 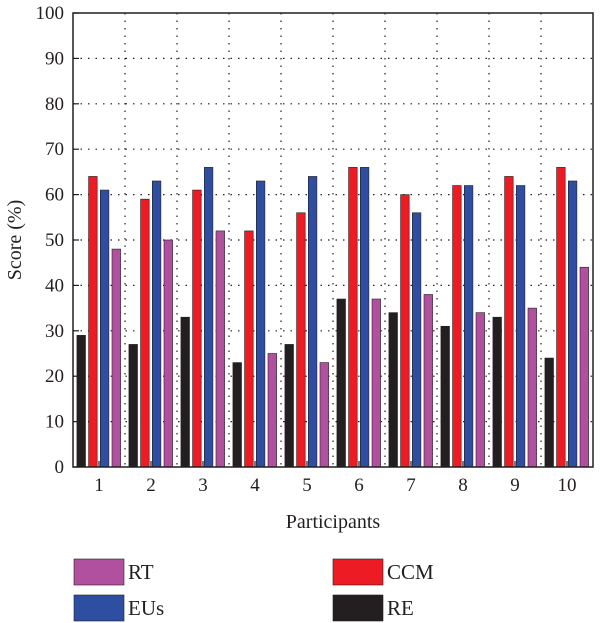 I want to click on x-tick-label: 4, so click(x=255, y=485).